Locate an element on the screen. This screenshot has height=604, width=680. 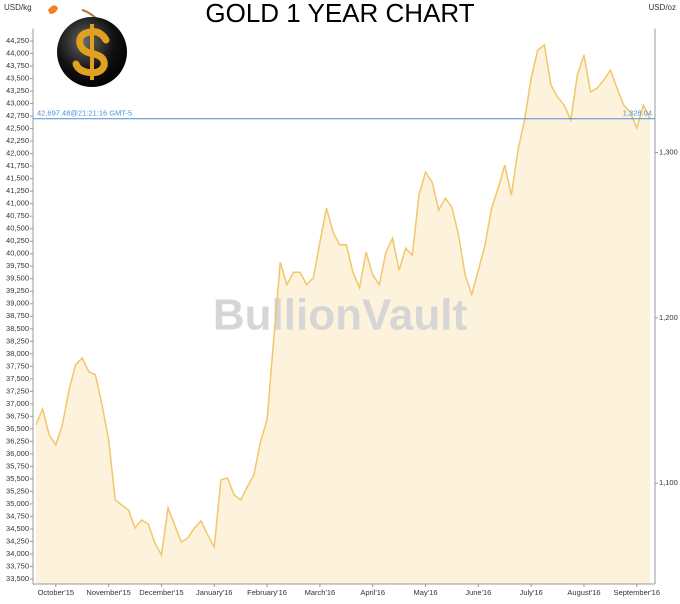
y2-axis-label: USD/oz is located at coordinates (662, 7).